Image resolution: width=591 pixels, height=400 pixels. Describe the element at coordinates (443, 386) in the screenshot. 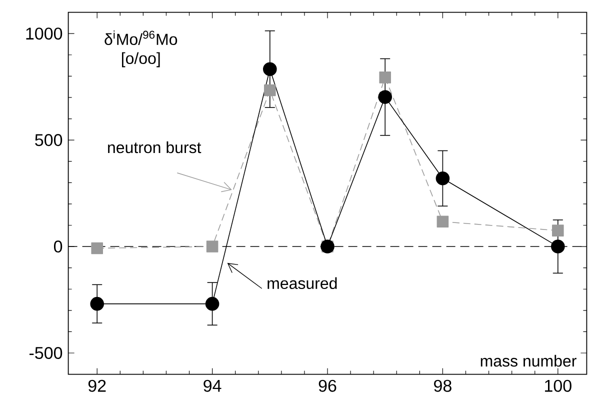

I see `x-tick-label: 98` at that location.